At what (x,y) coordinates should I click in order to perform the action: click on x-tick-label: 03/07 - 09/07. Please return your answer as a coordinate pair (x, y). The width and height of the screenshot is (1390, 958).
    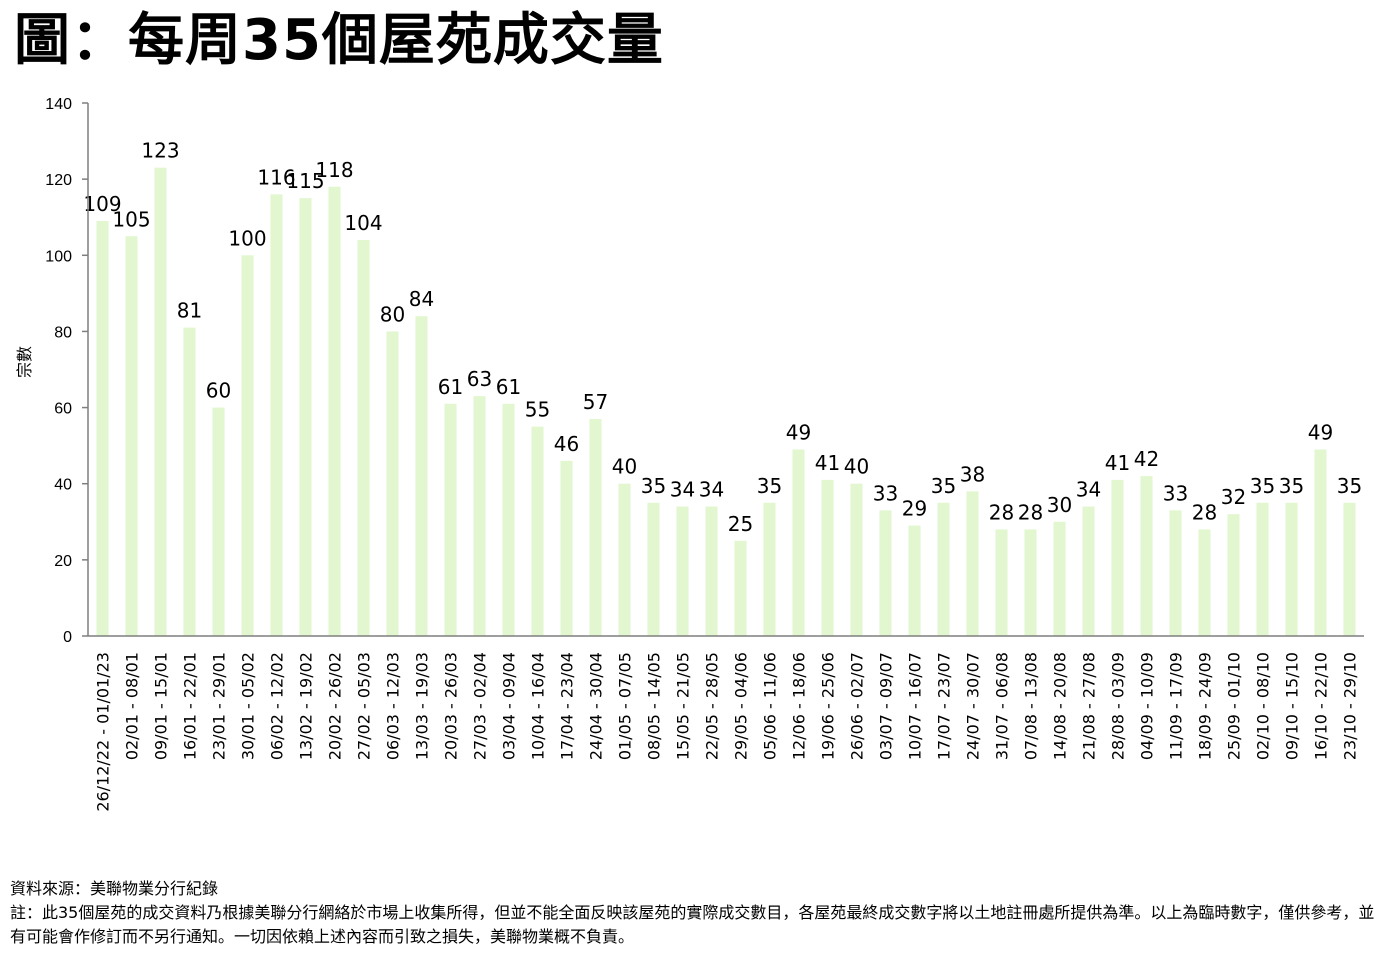
    Looking at the image, I should click on (886, 706).